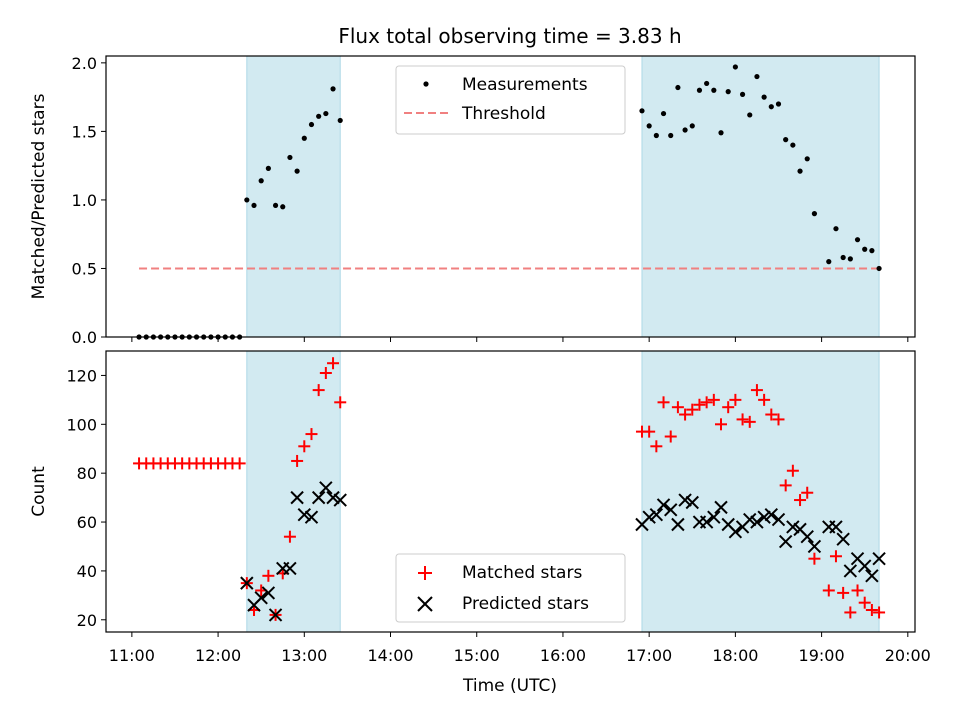 This screenshot has width=960, height=720. What do you see at coordinates (87, 571) in the screenshot?
I see `y-tick-label: 40` at bounding box center [87, 571].